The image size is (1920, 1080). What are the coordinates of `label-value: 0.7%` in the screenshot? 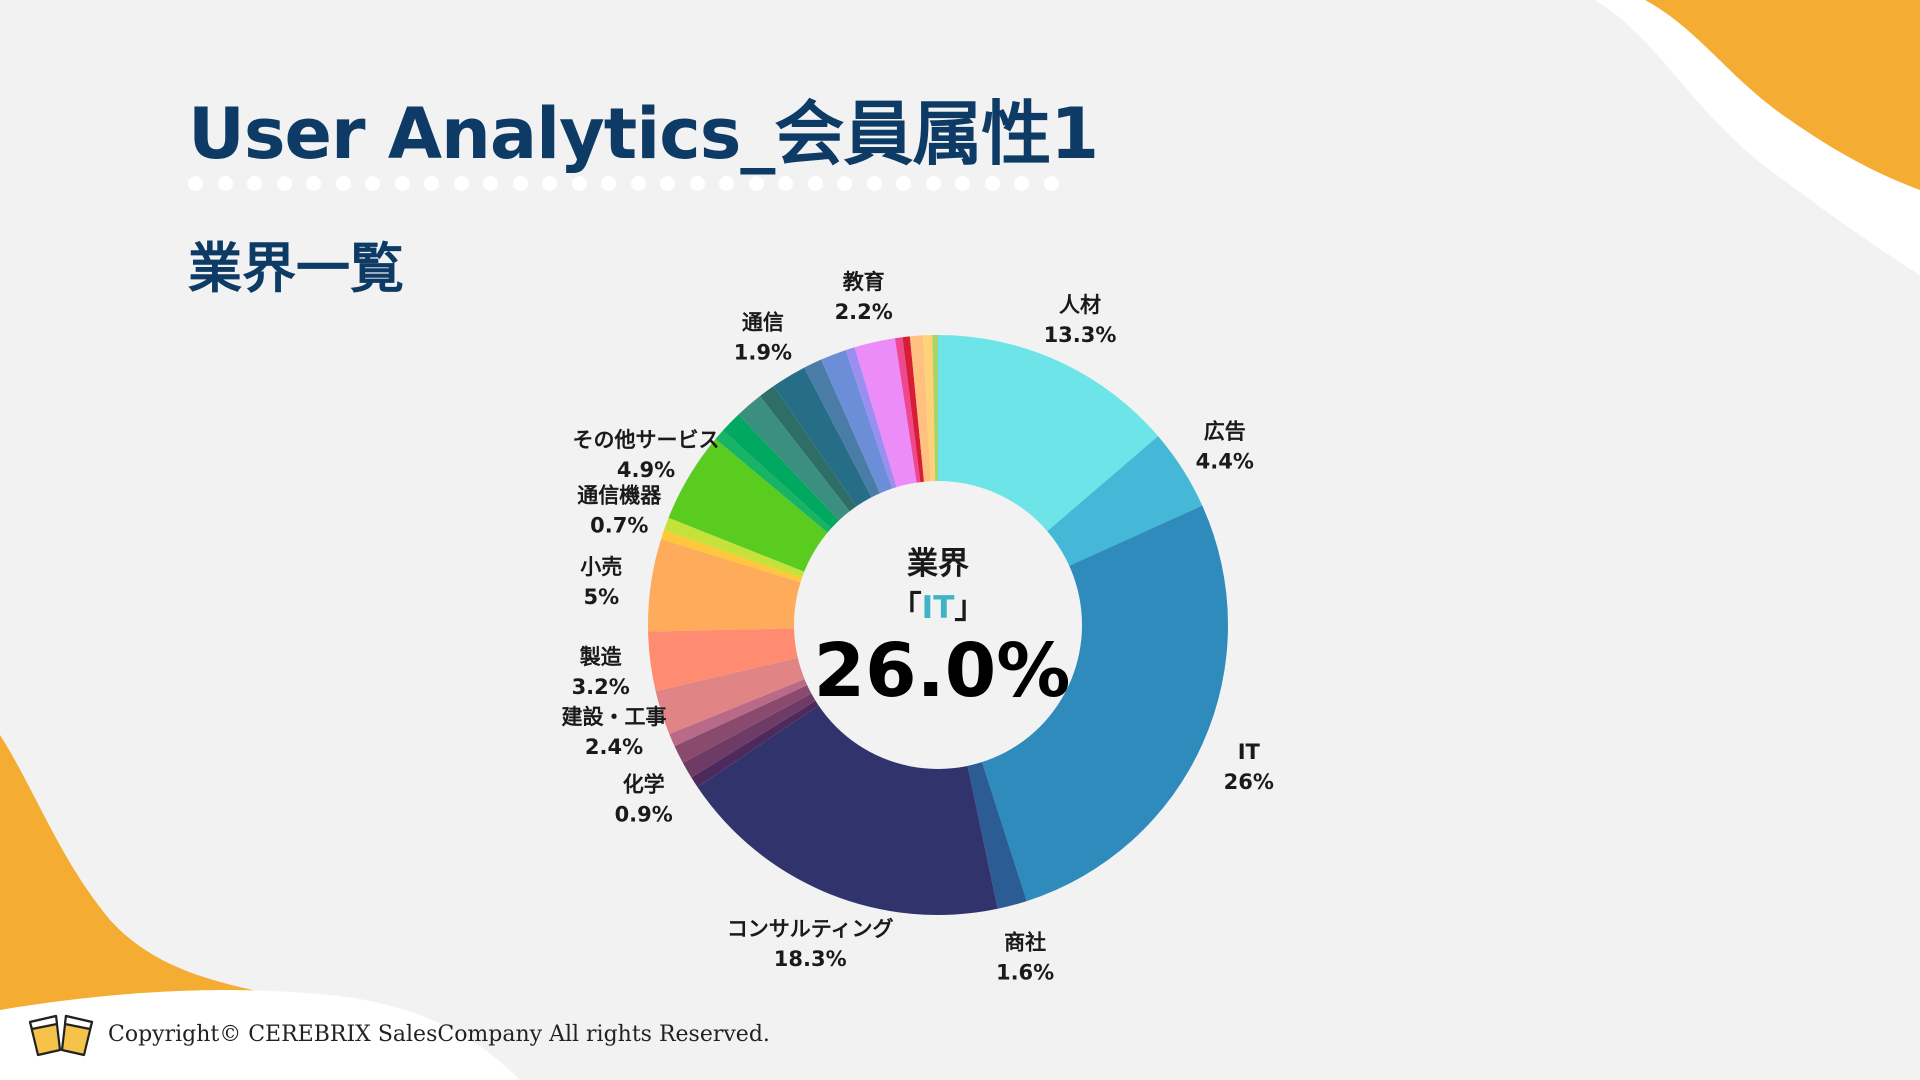 It's located at (619, 525).